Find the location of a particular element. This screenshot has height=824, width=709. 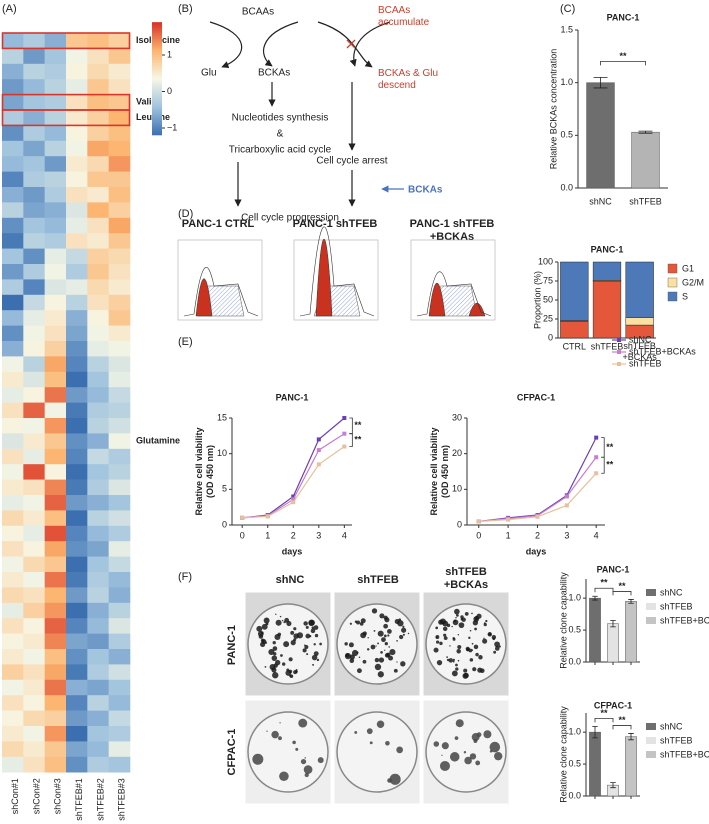

panel-label: (A) is located at coordinates (9, 9).